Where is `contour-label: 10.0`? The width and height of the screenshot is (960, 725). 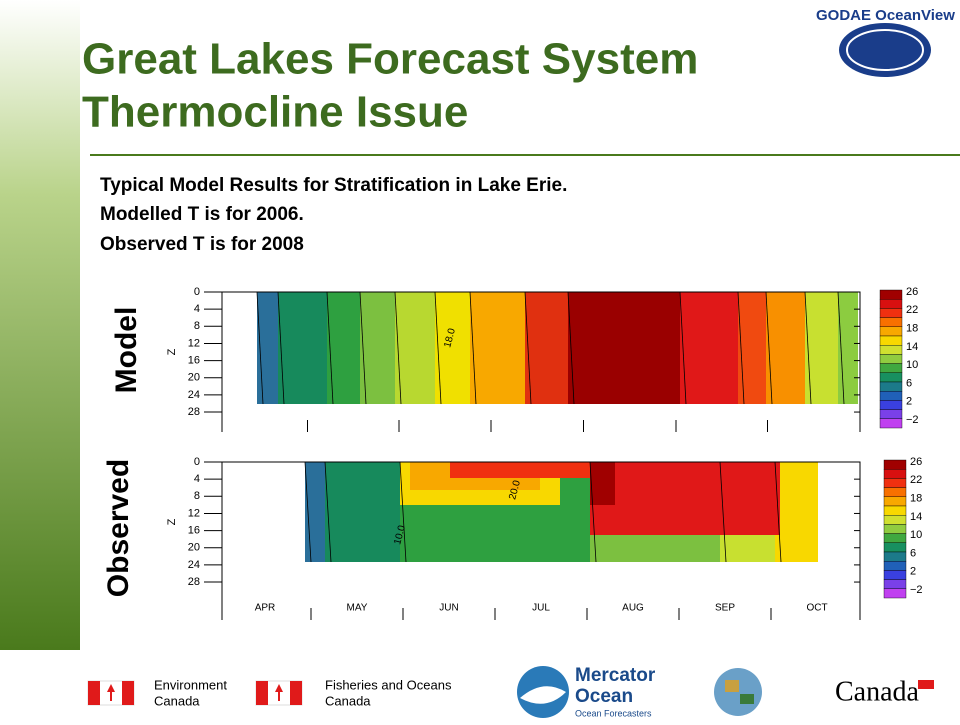
contour-label: 10.0 is located at coordinates (400, 535).